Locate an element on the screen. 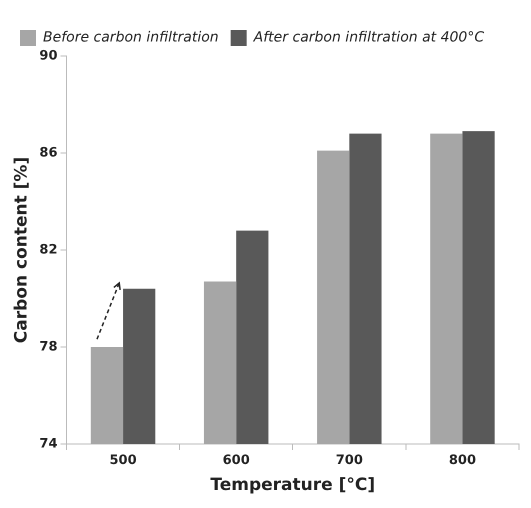 This screenshot has width=531, height=508. x-tick-label: 700 is located at coordinates (349, 460).